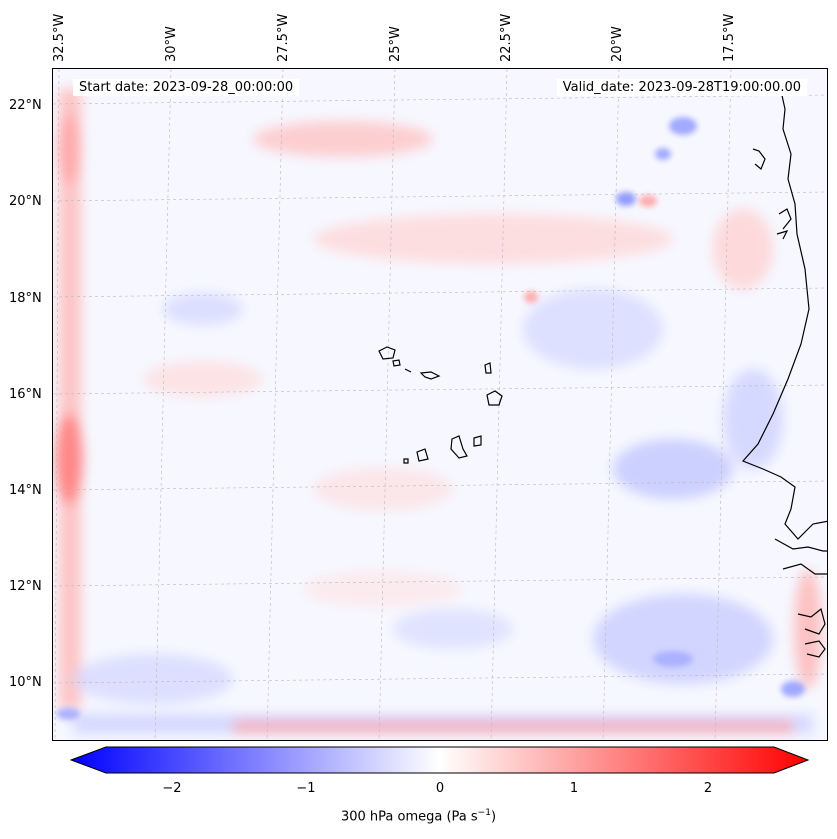 Image resolution: width=837 pixels, height=839 pixels. I want to click on coastlines, so click(784, 374).